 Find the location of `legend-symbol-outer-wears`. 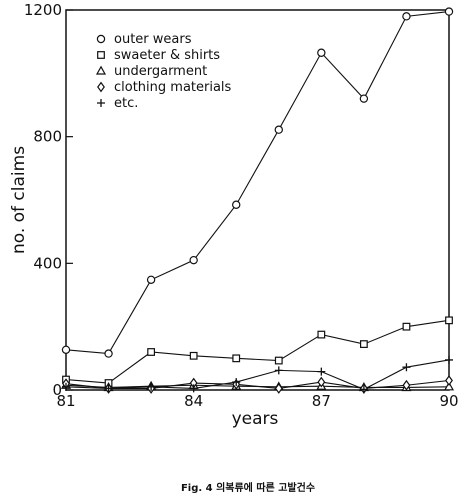

legend-symbol-outer-wears is located at coordinates (101, 39).